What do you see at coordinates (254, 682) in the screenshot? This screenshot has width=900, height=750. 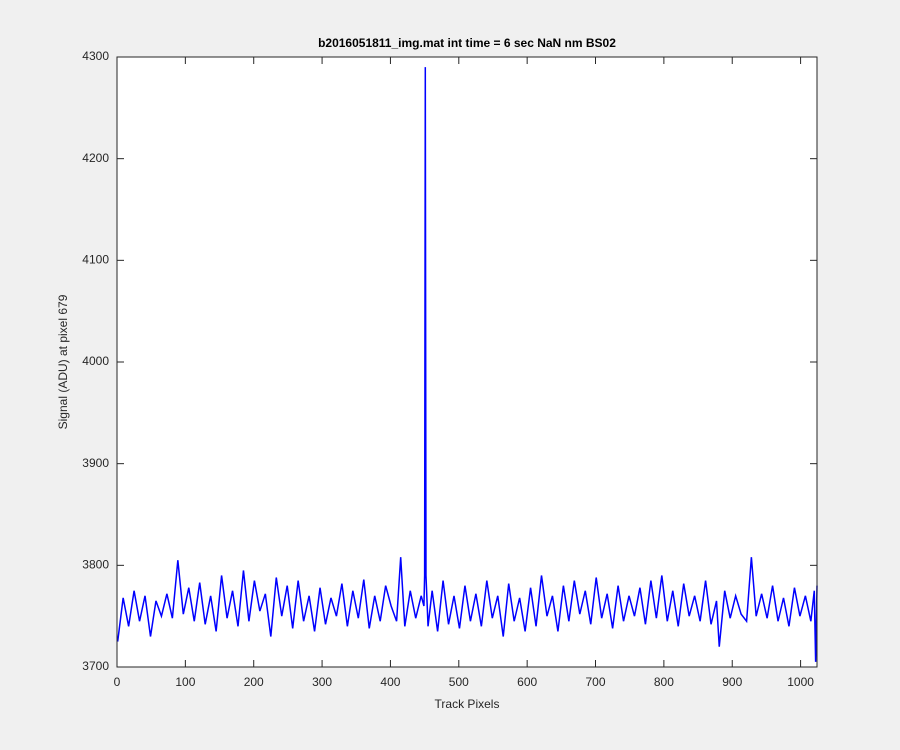 I see `x-tick-label: 200` at bounding box center [254, 682].